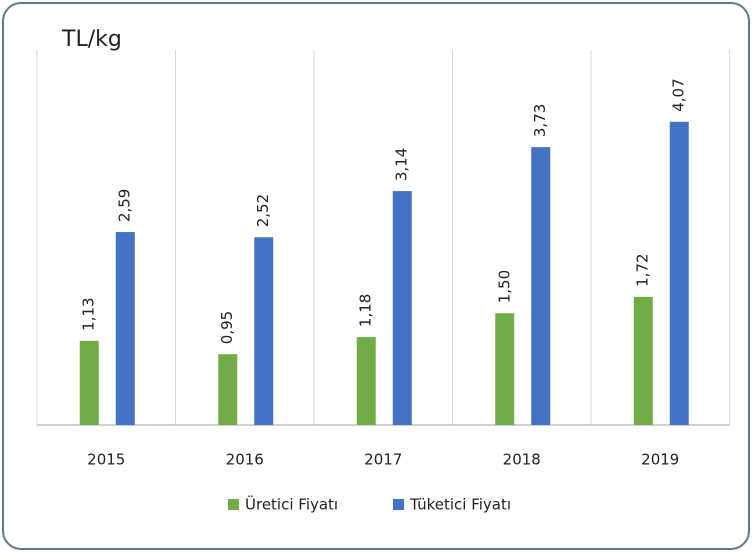 This screenshot has height=554, width=753. I want to click on y-axis-label: TL/kg, so click(91, 39).